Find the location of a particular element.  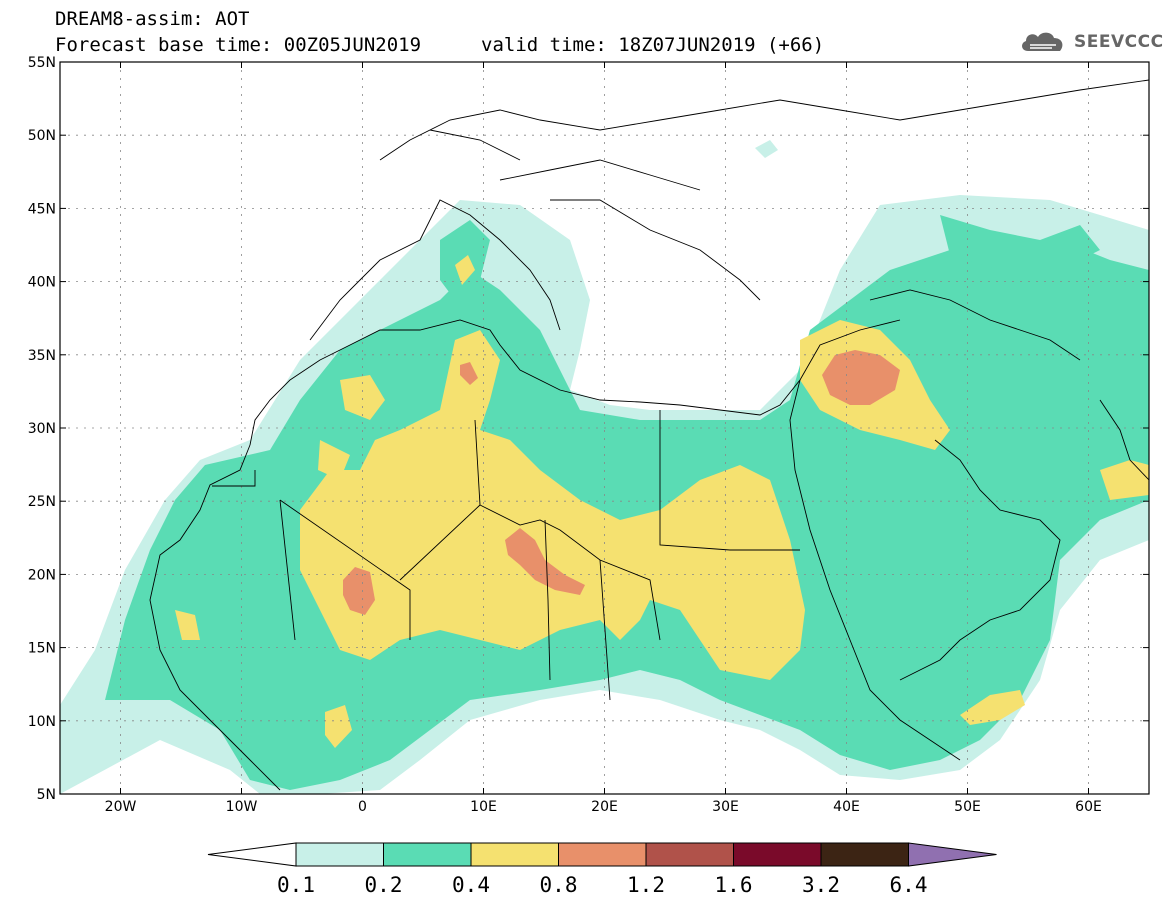

valid-time: valid time: 18Z07JUN2019 (+66) is located at coordinates (653, 45).